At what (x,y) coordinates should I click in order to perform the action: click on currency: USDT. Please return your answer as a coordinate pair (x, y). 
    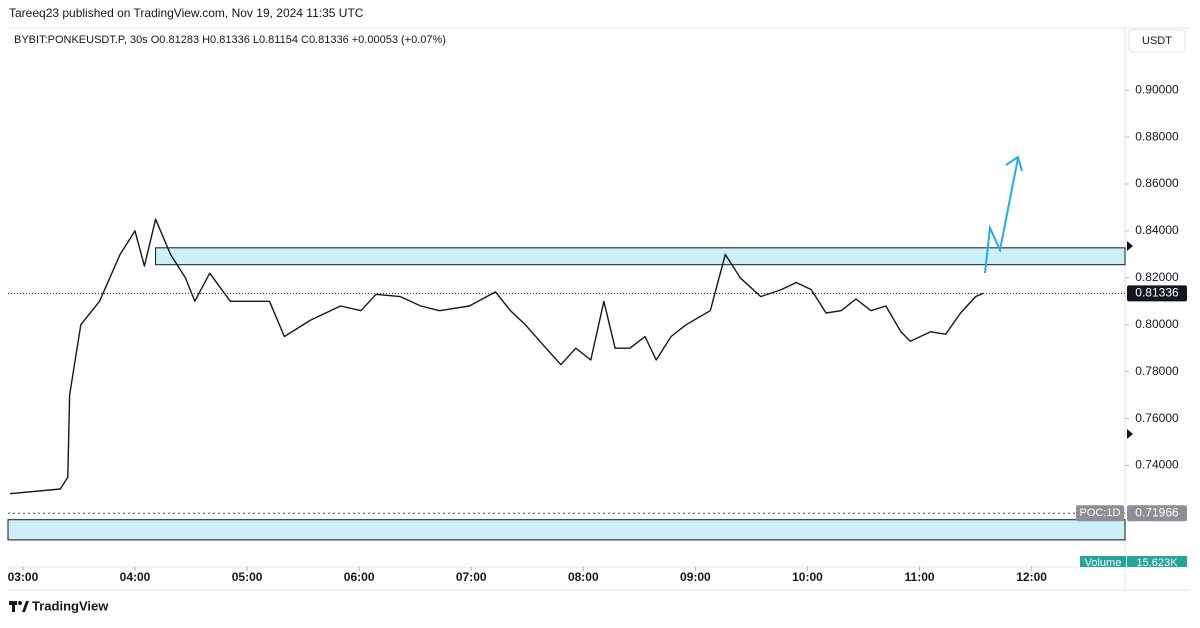
    Looking at the image, I should click on (1157, 41).